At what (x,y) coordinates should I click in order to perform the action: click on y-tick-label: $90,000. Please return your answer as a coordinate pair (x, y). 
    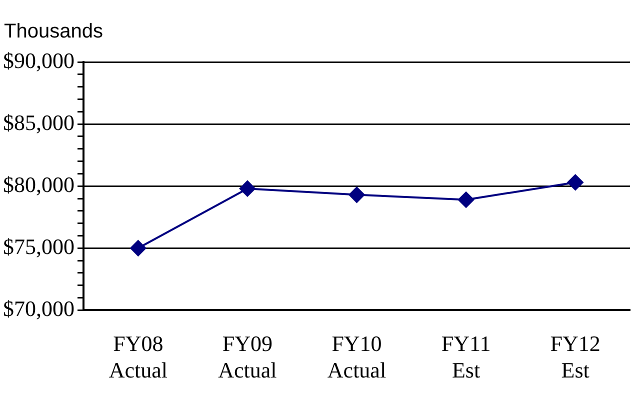
    Looking at the image, I should click on (38, 60).